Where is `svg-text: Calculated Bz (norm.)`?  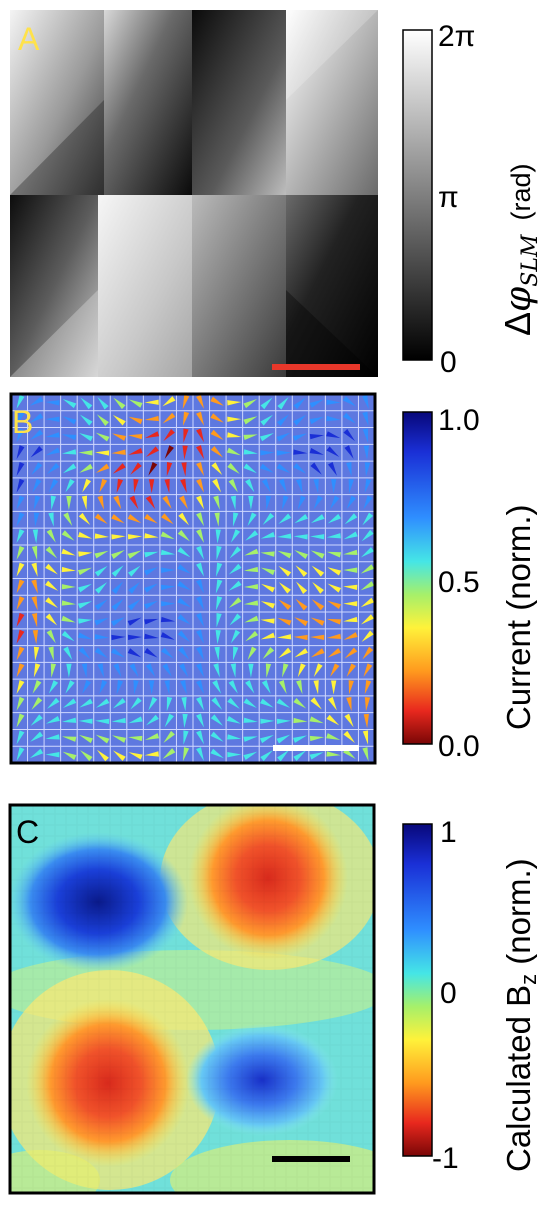 svg-text: Calculated Bz (norm.) is located at coordinates (520, 1015).